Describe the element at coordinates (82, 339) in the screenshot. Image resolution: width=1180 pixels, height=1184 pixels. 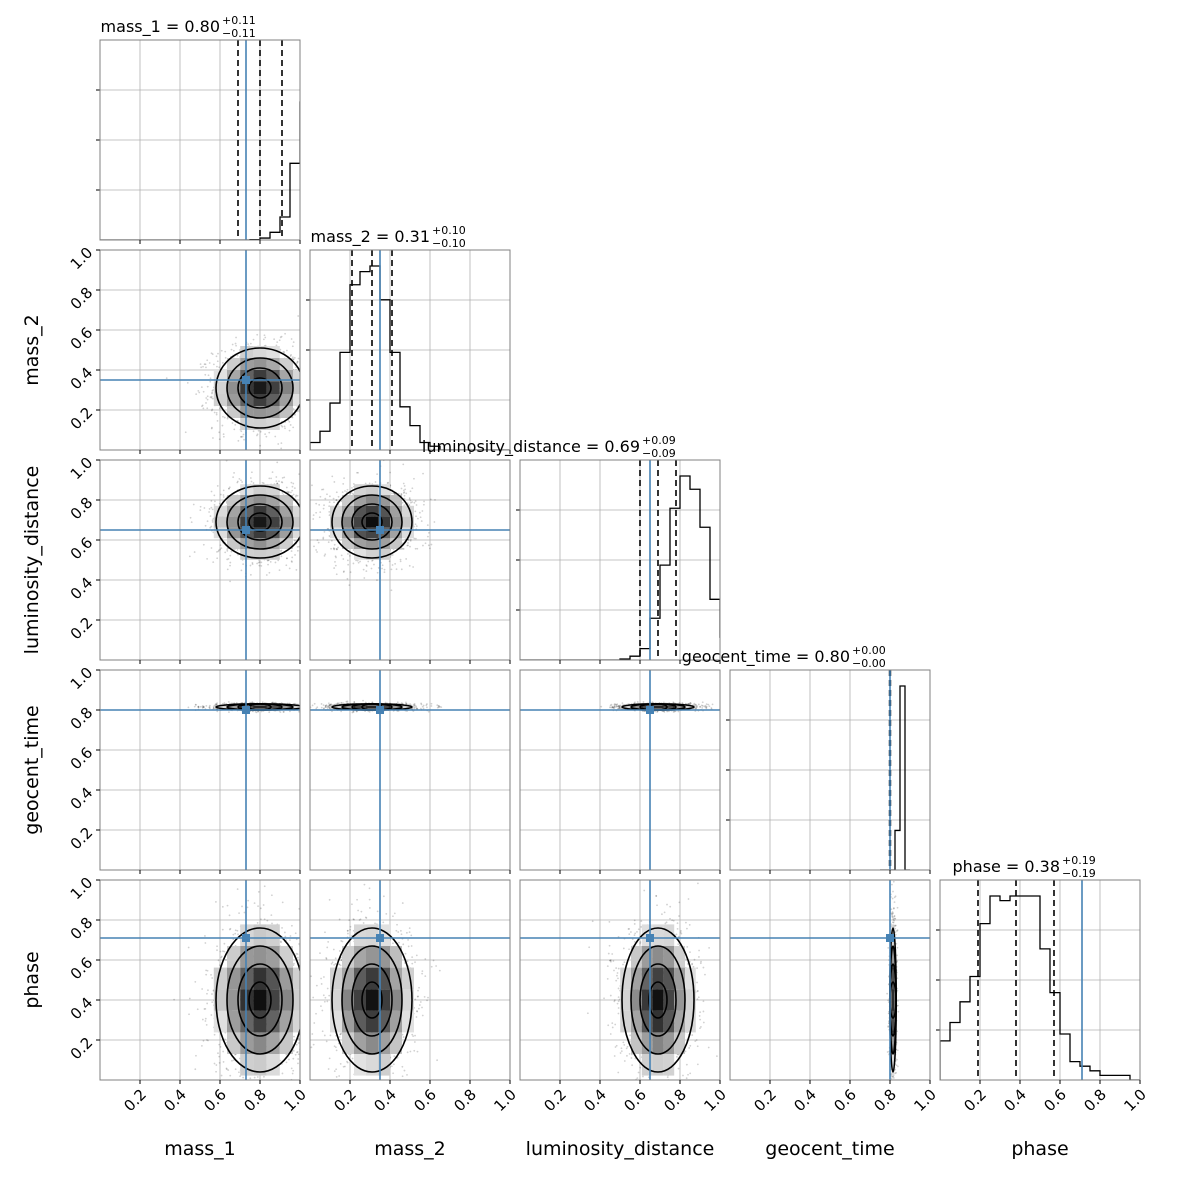
I see `y-tick-label: 0.6` at that location.